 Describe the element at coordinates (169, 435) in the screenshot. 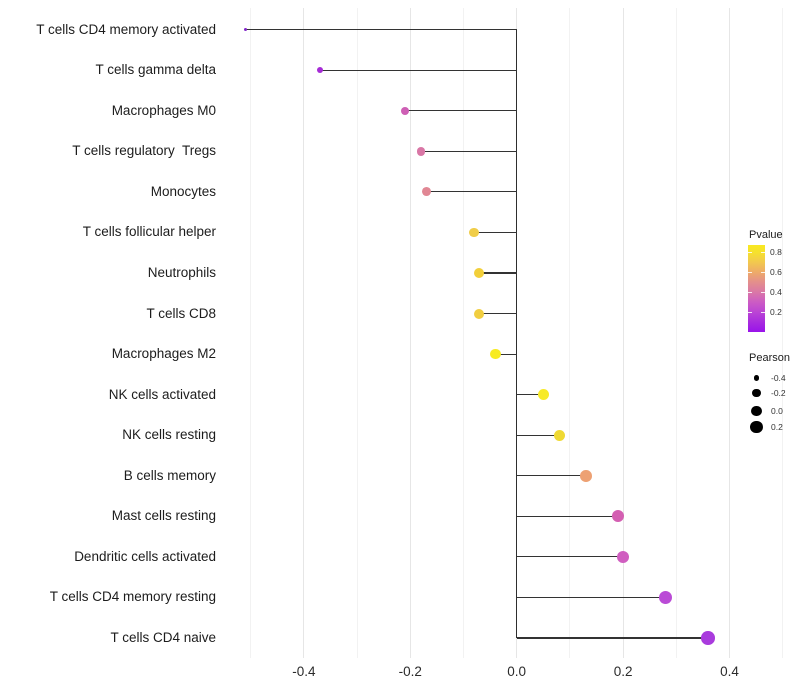

I see `y-axis-label: NK cells resting` at that location.